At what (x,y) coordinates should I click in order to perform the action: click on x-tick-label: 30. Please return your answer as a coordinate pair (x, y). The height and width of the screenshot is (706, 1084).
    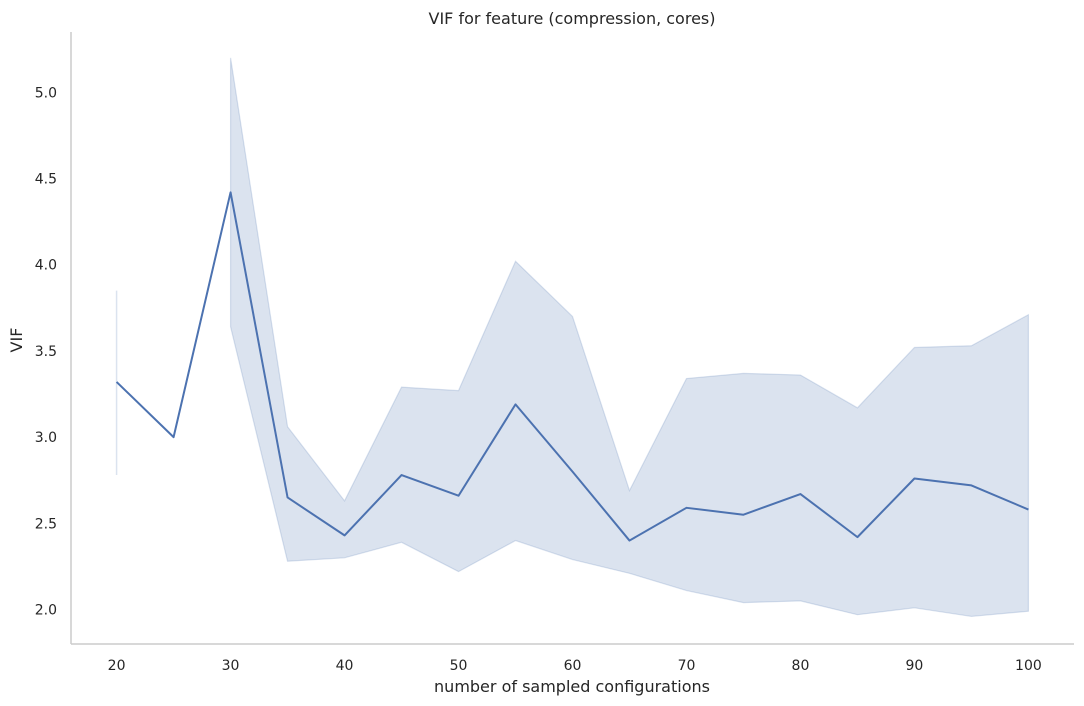
    Looking at the image, I should click on (231, 666).